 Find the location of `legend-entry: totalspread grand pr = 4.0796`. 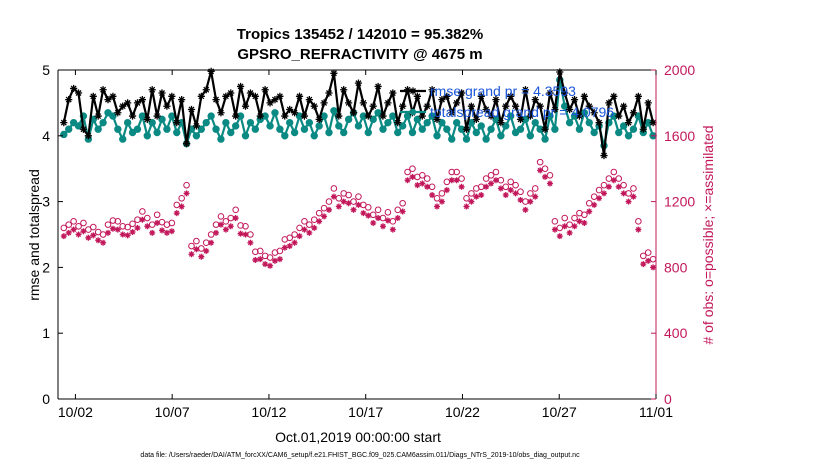

legend-entry: totalspread grand pr = 4.0796 is located at coordinates (522, 112).